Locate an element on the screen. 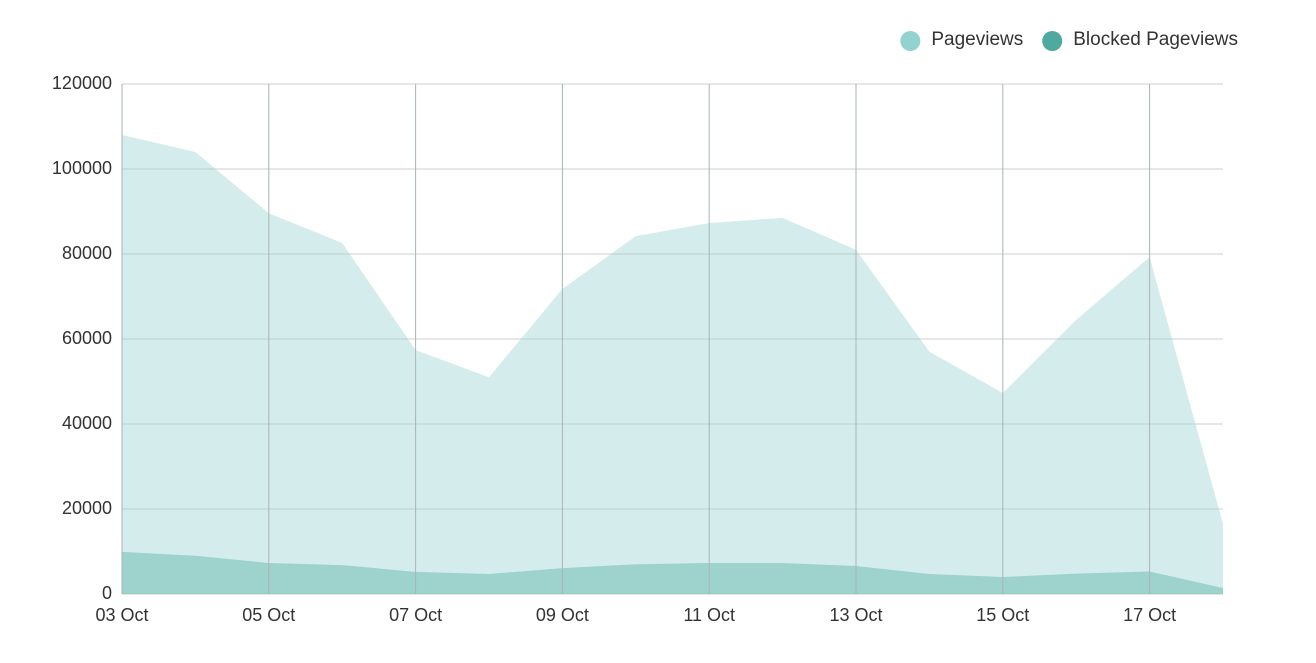 This screenshot has width=1316, height=663. legend-label: Pageviews is located at coordinates (977, 39).